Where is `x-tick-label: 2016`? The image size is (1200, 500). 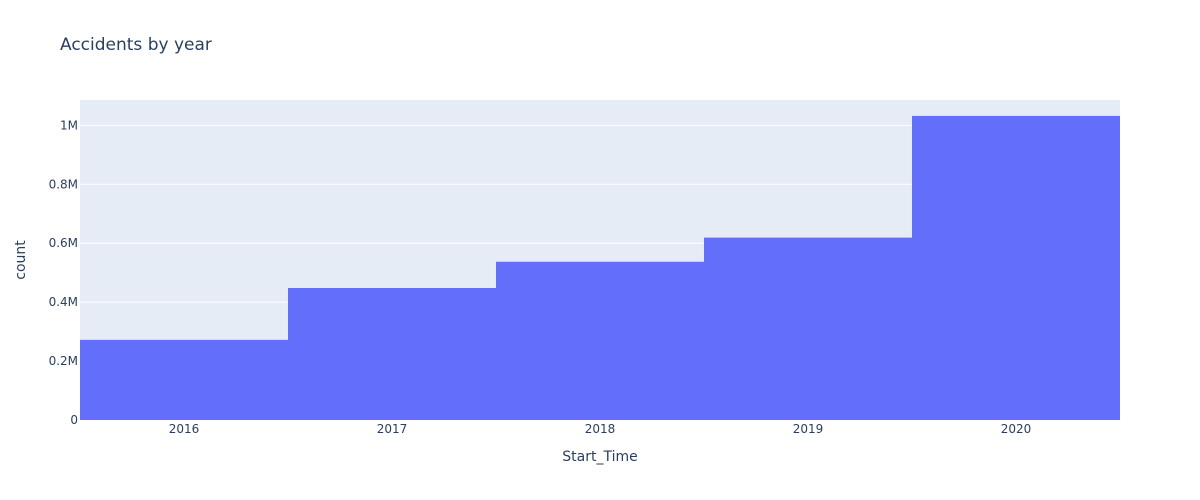
x-tick-label: 2016 is located at coordinates (184, 429).